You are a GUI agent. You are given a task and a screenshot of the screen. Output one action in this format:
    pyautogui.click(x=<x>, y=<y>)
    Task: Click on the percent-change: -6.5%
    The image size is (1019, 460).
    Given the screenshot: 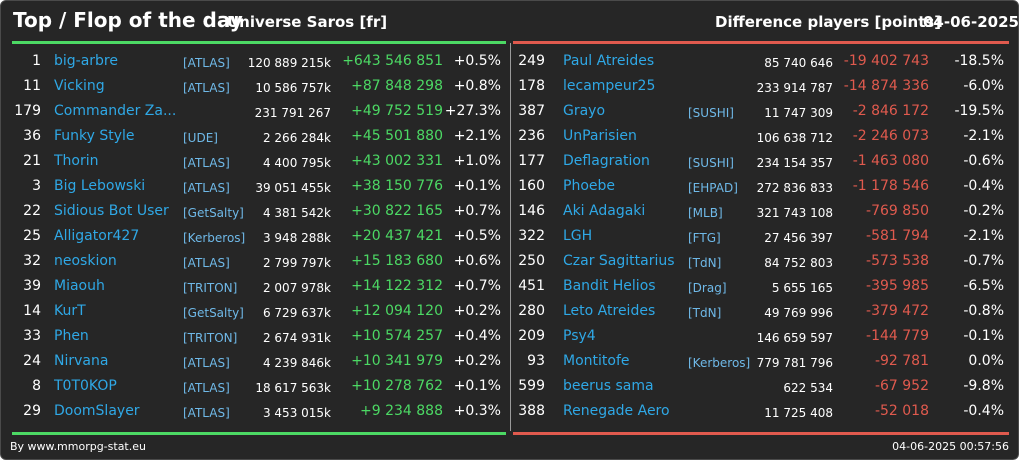 What is the action you would take?
    pyautogui.click(x=983, y=286)
    